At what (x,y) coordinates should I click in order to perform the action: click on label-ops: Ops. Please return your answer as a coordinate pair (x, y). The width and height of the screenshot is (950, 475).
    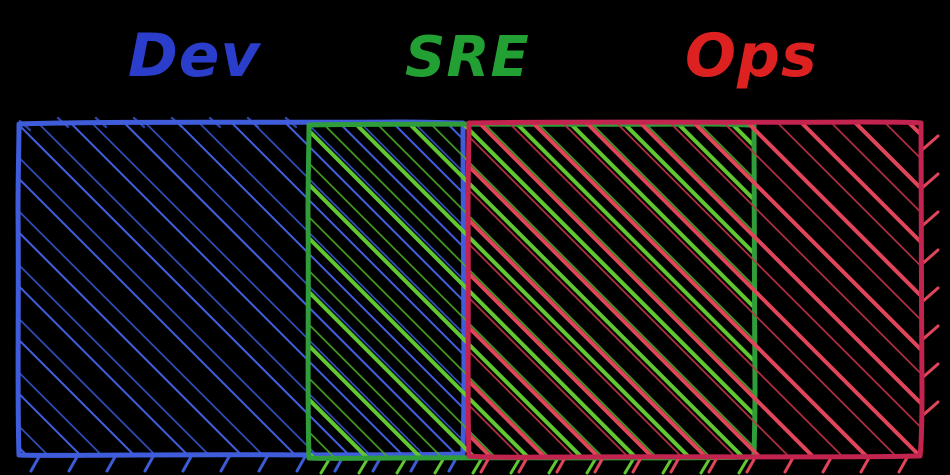
    Looking at the image, I should click on (751, 56).